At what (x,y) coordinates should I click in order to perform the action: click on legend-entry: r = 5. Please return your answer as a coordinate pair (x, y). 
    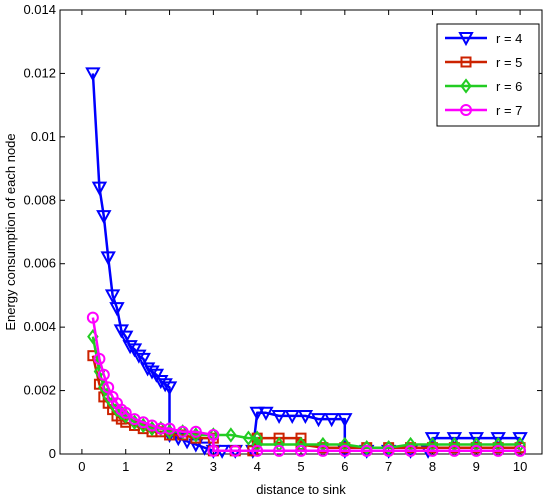
    Looking at the image, I should click on (483, 62).